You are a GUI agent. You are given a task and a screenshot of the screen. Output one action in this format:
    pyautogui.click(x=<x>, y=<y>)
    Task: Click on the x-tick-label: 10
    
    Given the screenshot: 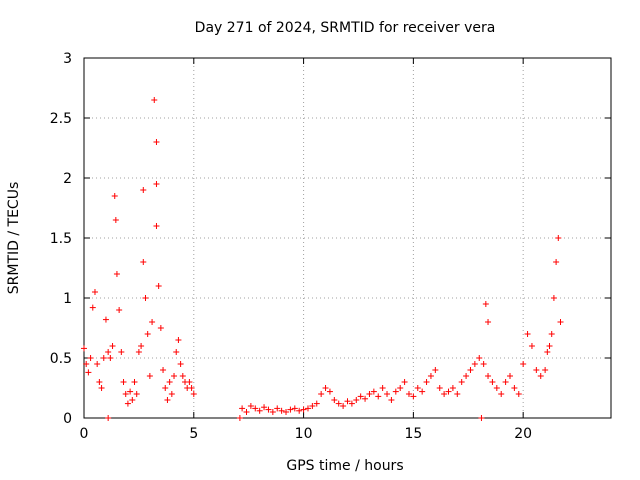 What is the action you would take?
    pyautogui.click(x=304, y=434)
    